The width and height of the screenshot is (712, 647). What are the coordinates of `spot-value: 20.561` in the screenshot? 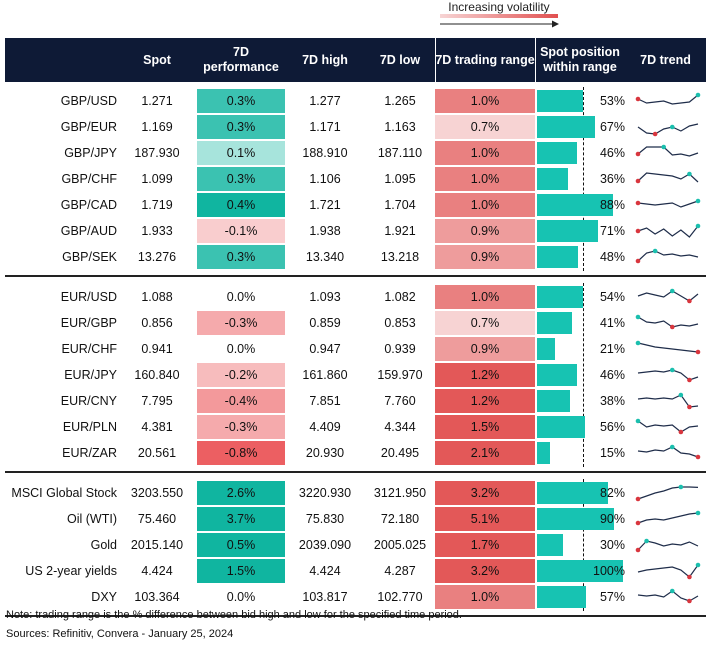 It's located at (157, 453).